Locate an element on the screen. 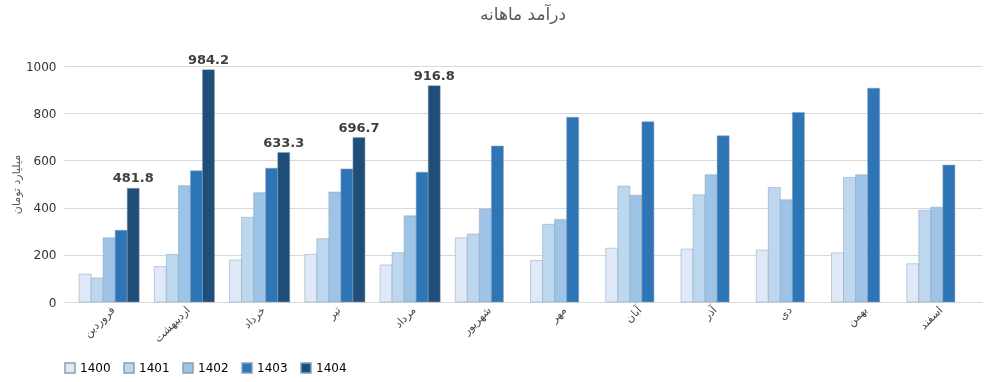  legend-label: 1401 is located at coordinates (154, 368).